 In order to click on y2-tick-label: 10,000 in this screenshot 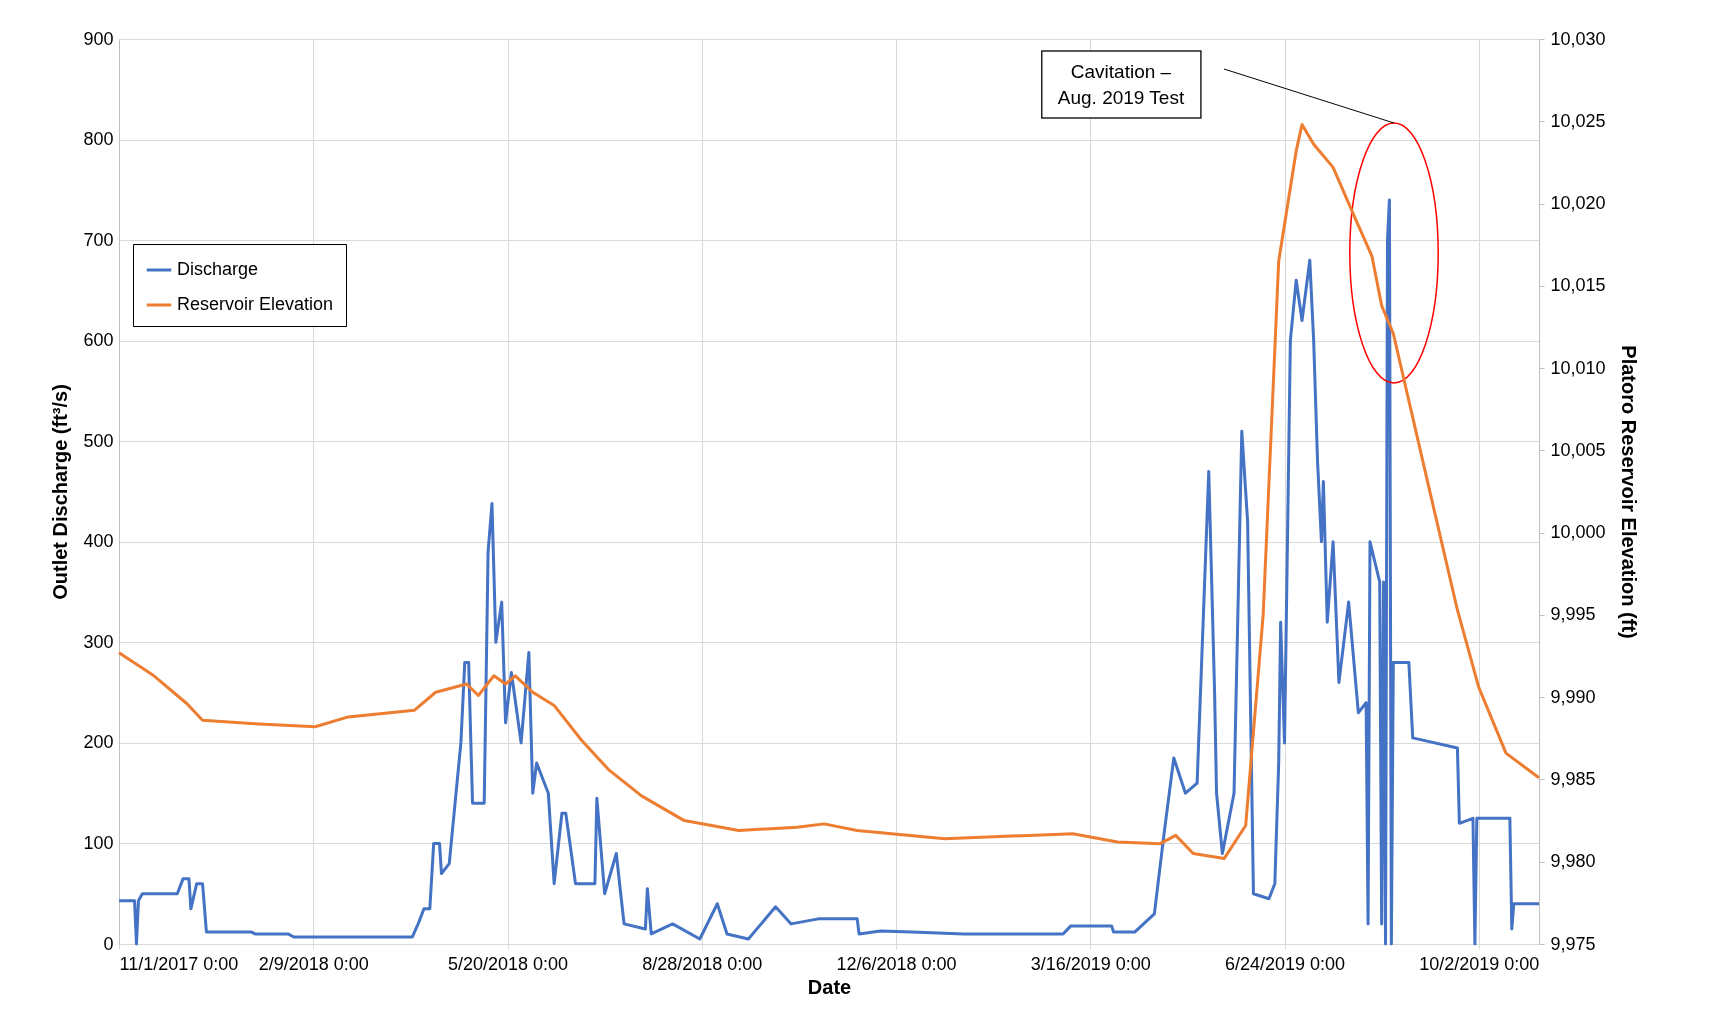, I will do `click(1578, 532)`.